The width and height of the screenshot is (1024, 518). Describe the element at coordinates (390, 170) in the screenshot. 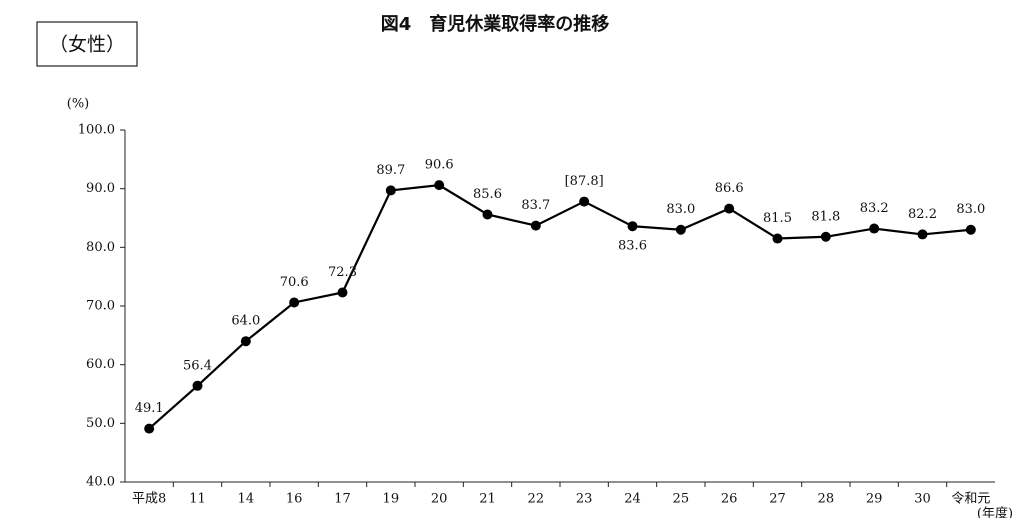

I see `data-label: 89.7` at that location.